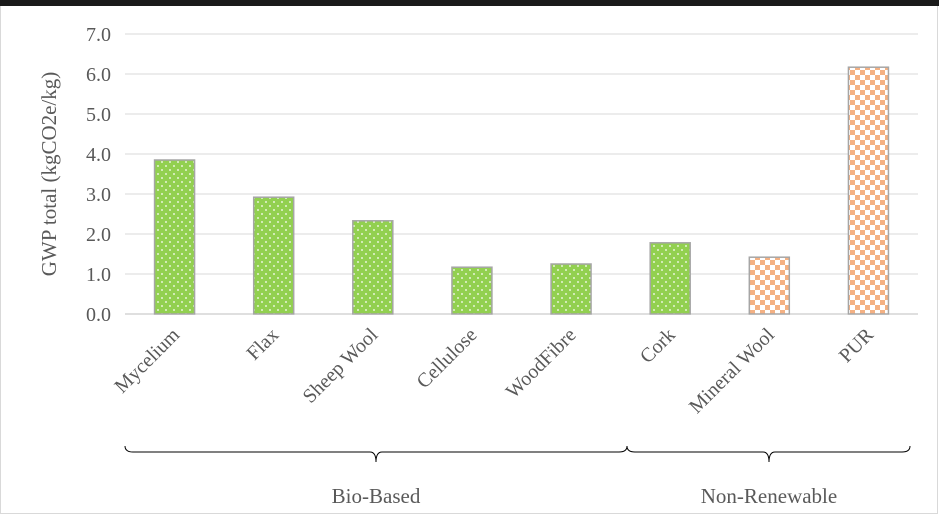 This screenshot has height=515, width=939. Describe the element at coordinates (98, 115) in the screenshot. I see `y-tick-label: 5.0` at that location.